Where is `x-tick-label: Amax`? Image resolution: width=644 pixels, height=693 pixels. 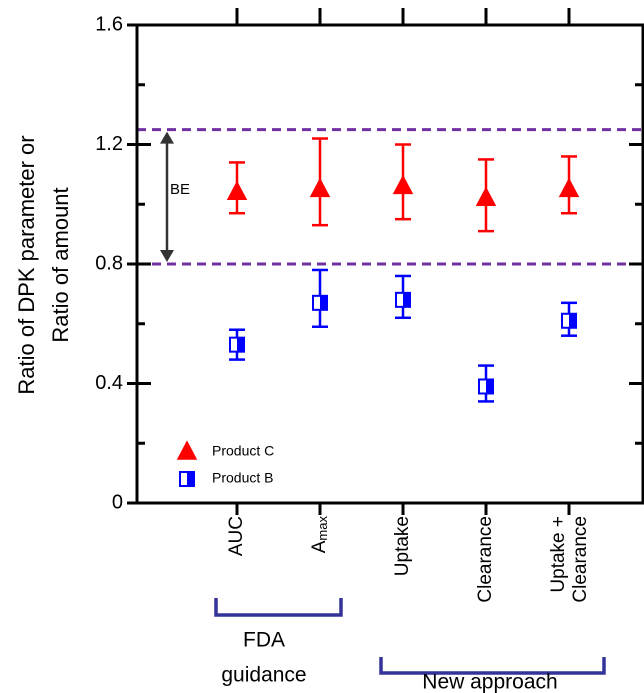 x-tick-label: Amax is located at coordinates (319, 535).